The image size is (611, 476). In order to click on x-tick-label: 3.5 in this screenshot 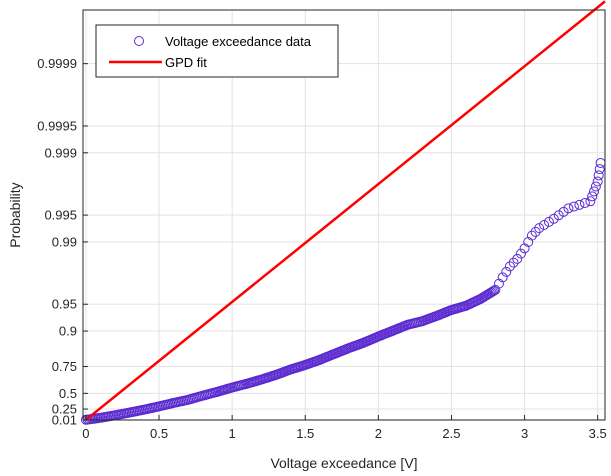, I will do `click(598, 433)`.